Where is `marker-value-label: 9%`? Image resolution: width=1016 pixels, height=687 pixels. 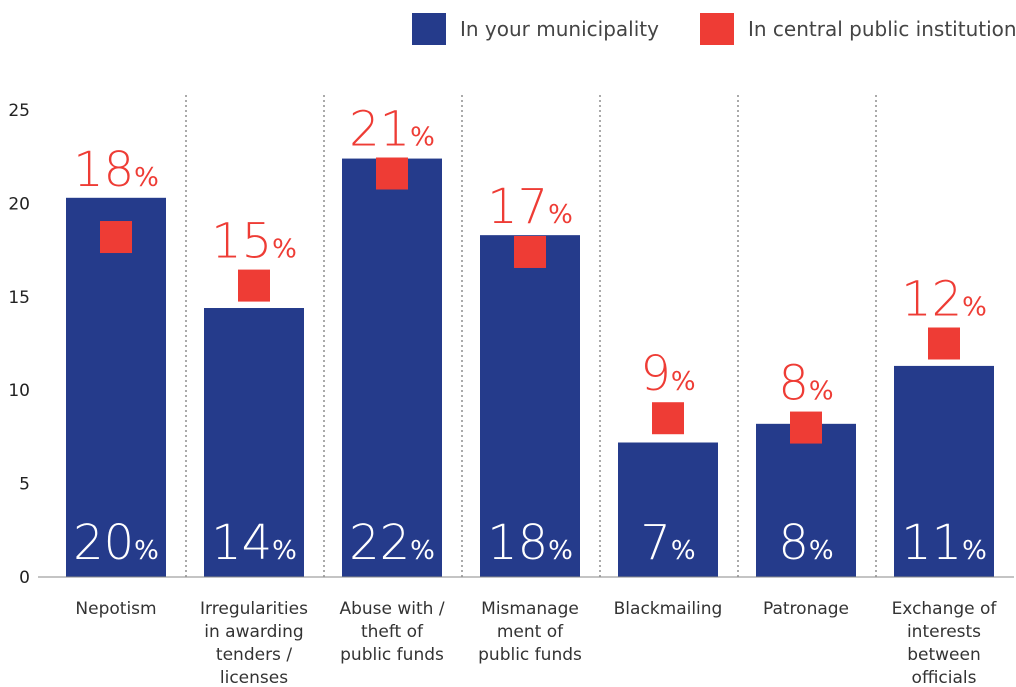 marker-value-label: 9% is located at coordinates (667, 374).